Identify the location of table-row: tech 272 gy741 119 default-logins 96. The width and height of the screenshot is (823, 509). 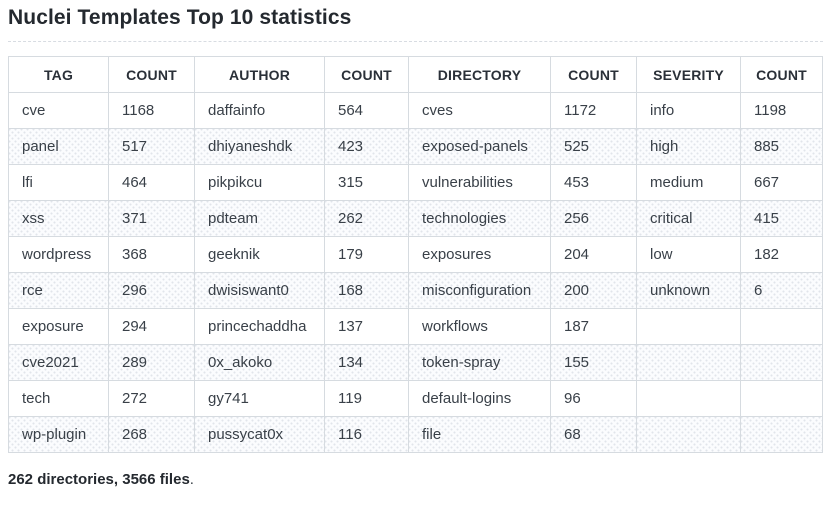
(415, 399).